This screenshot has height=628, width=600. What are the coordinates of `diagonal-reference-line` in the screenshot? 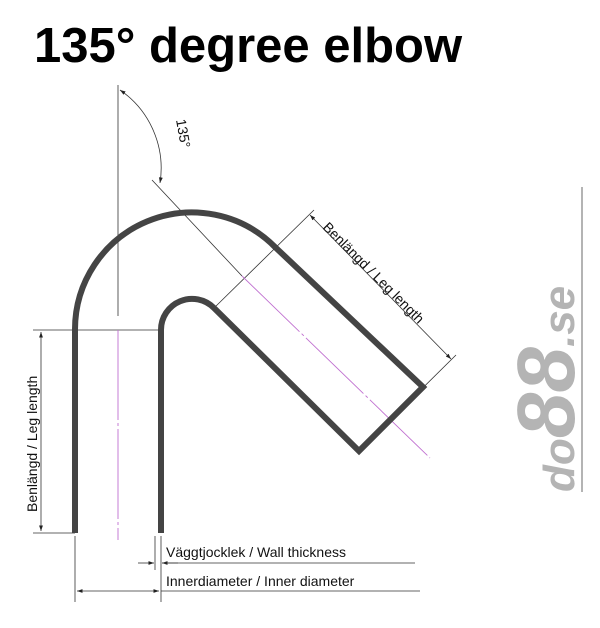 It's located at (197, 228).